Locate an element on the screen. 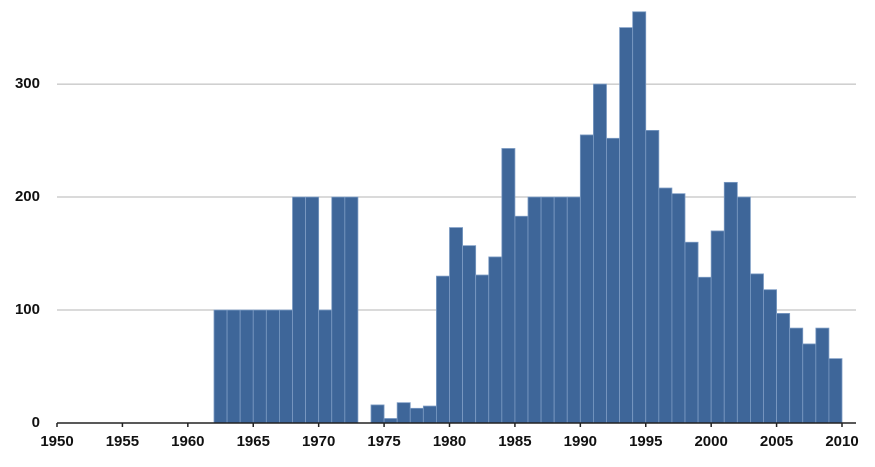  x-tick-label: 1975 is located at coordinates (383, 441).